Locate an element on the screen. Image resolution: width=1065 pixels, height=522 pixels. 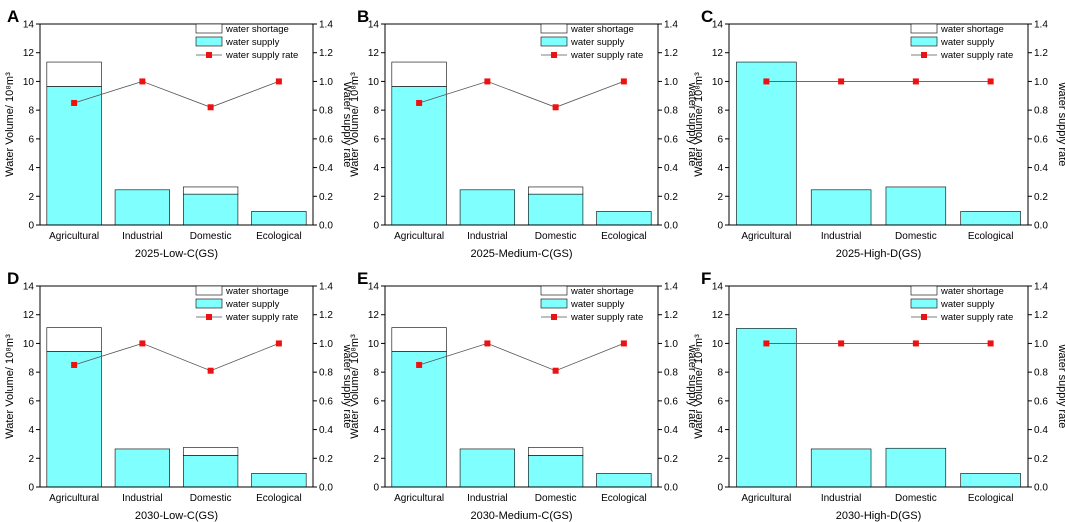
shortage-bar is located at coordinates (419, 339).